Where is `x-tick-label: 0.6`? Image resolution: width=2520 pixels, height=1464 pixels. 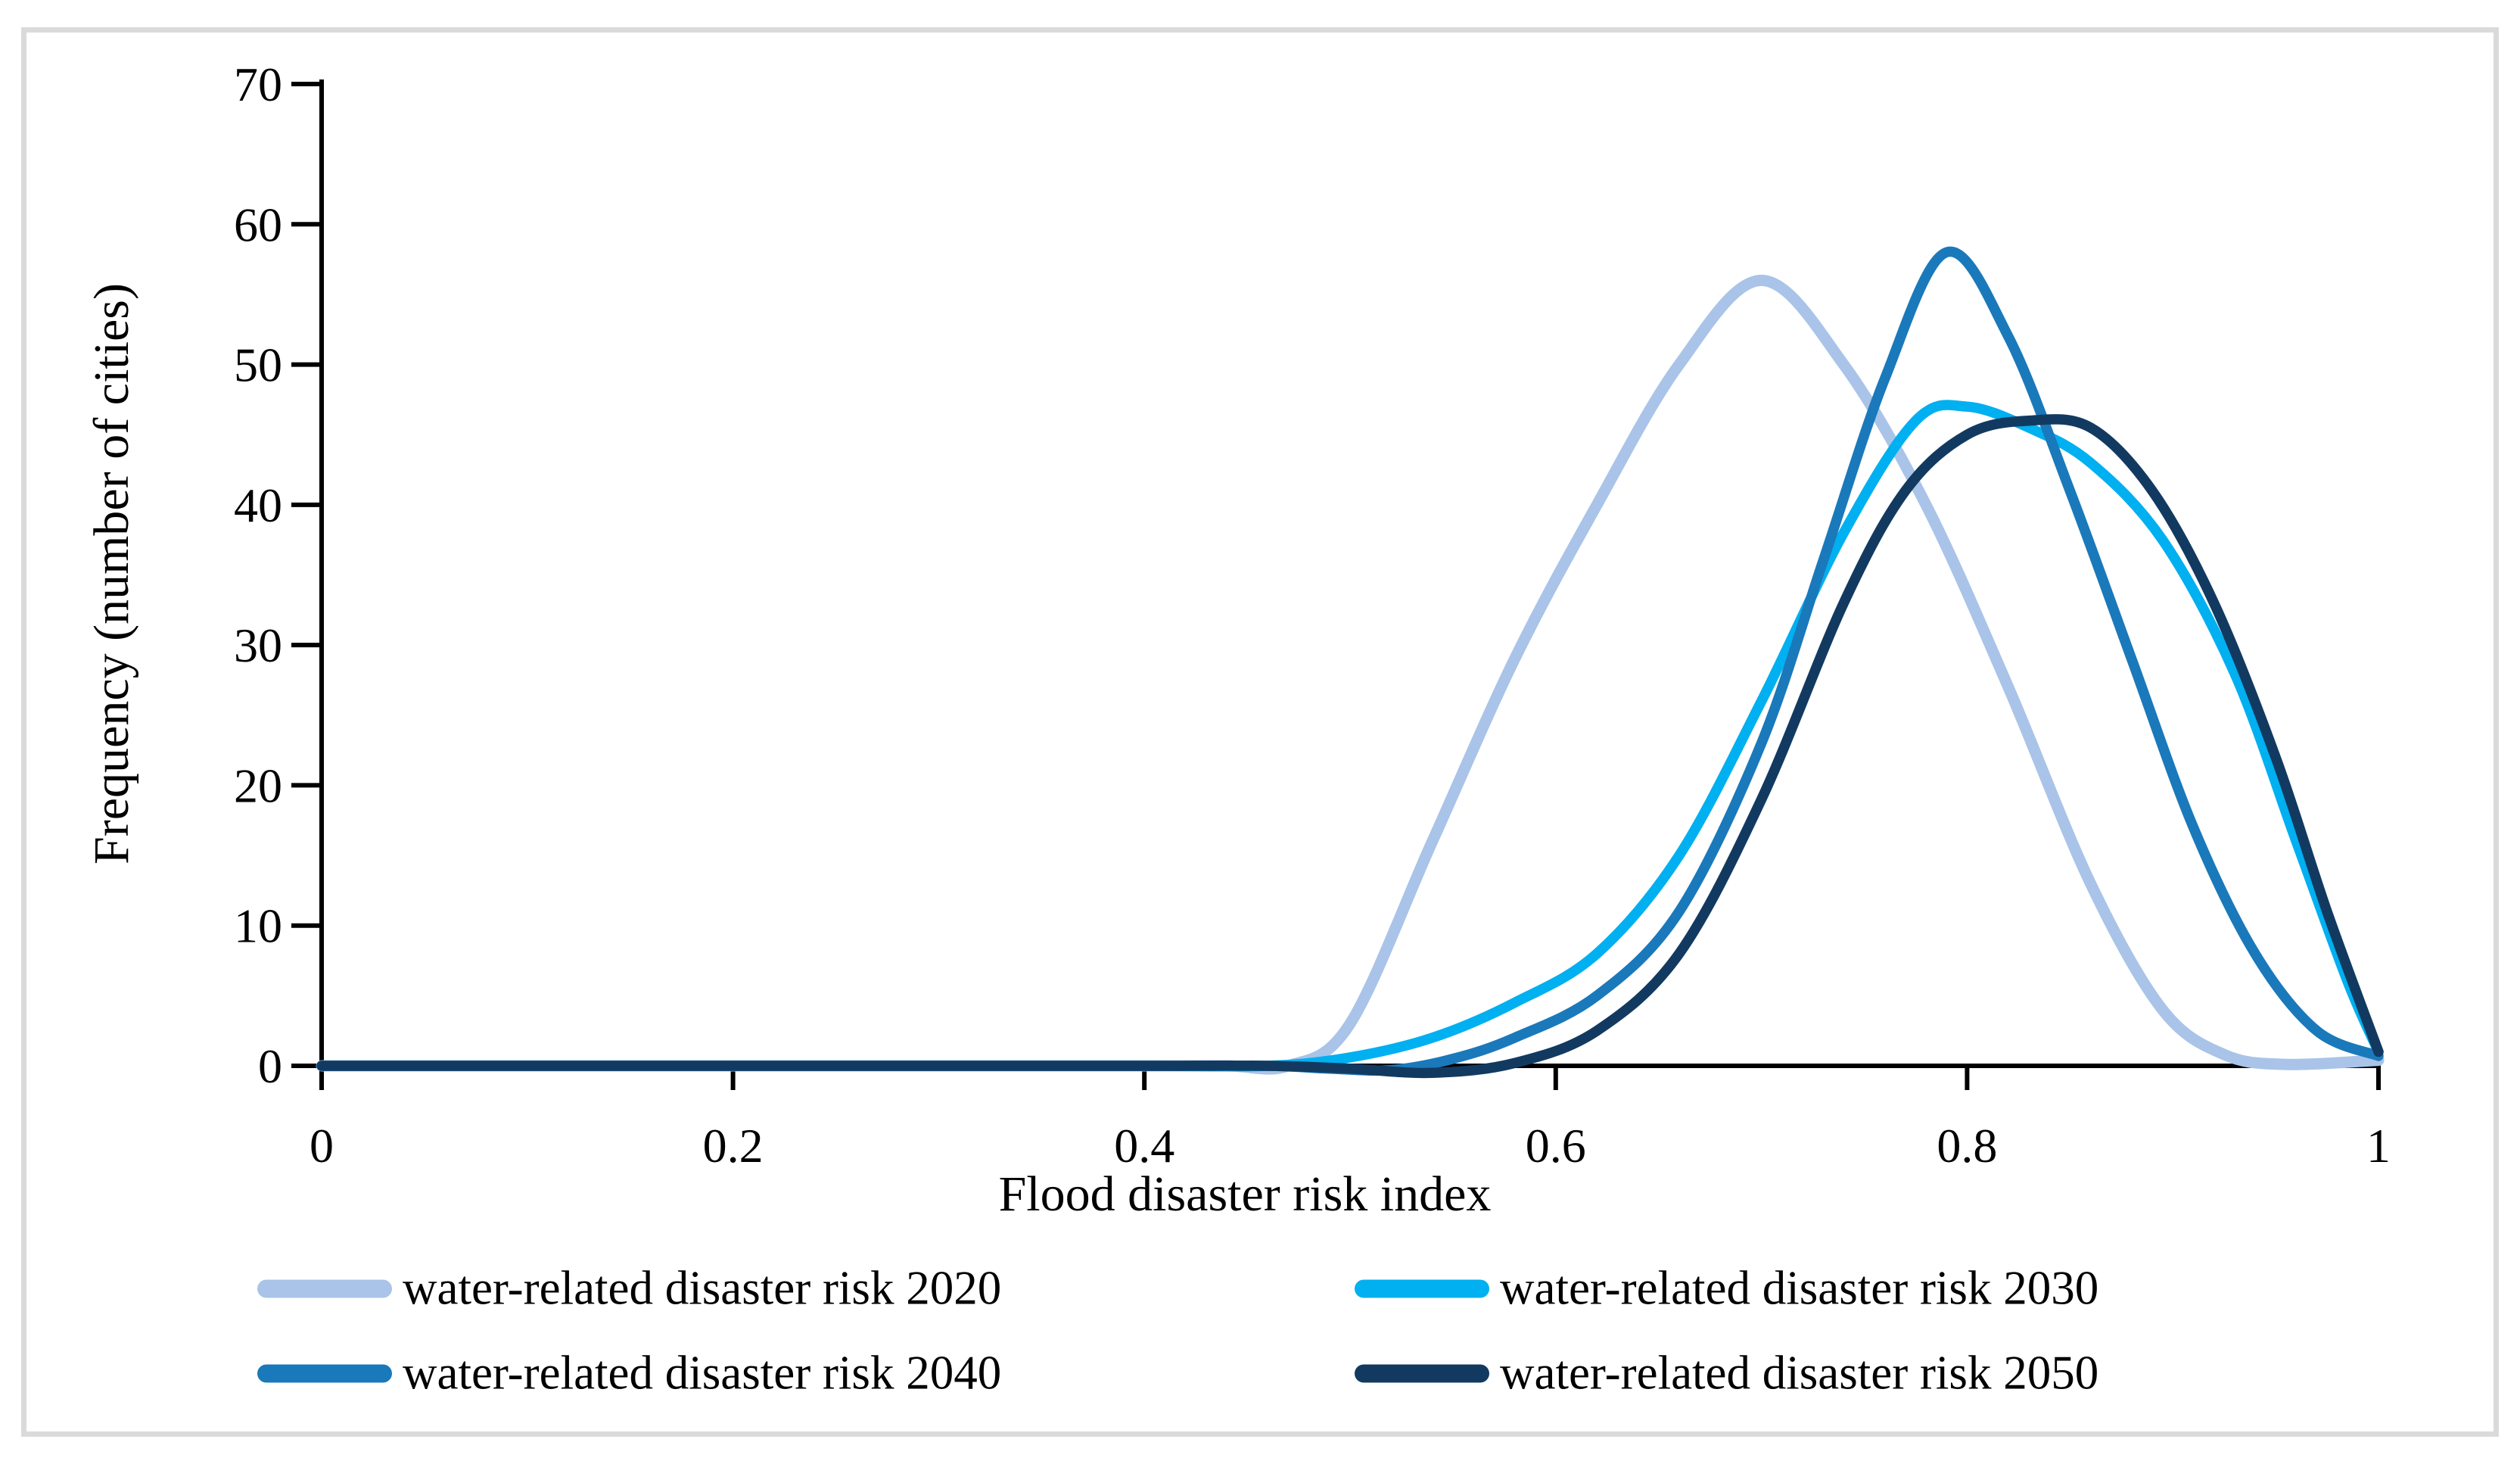
x-tick-label: 0.6 is located at coordinates (1556, 1146).